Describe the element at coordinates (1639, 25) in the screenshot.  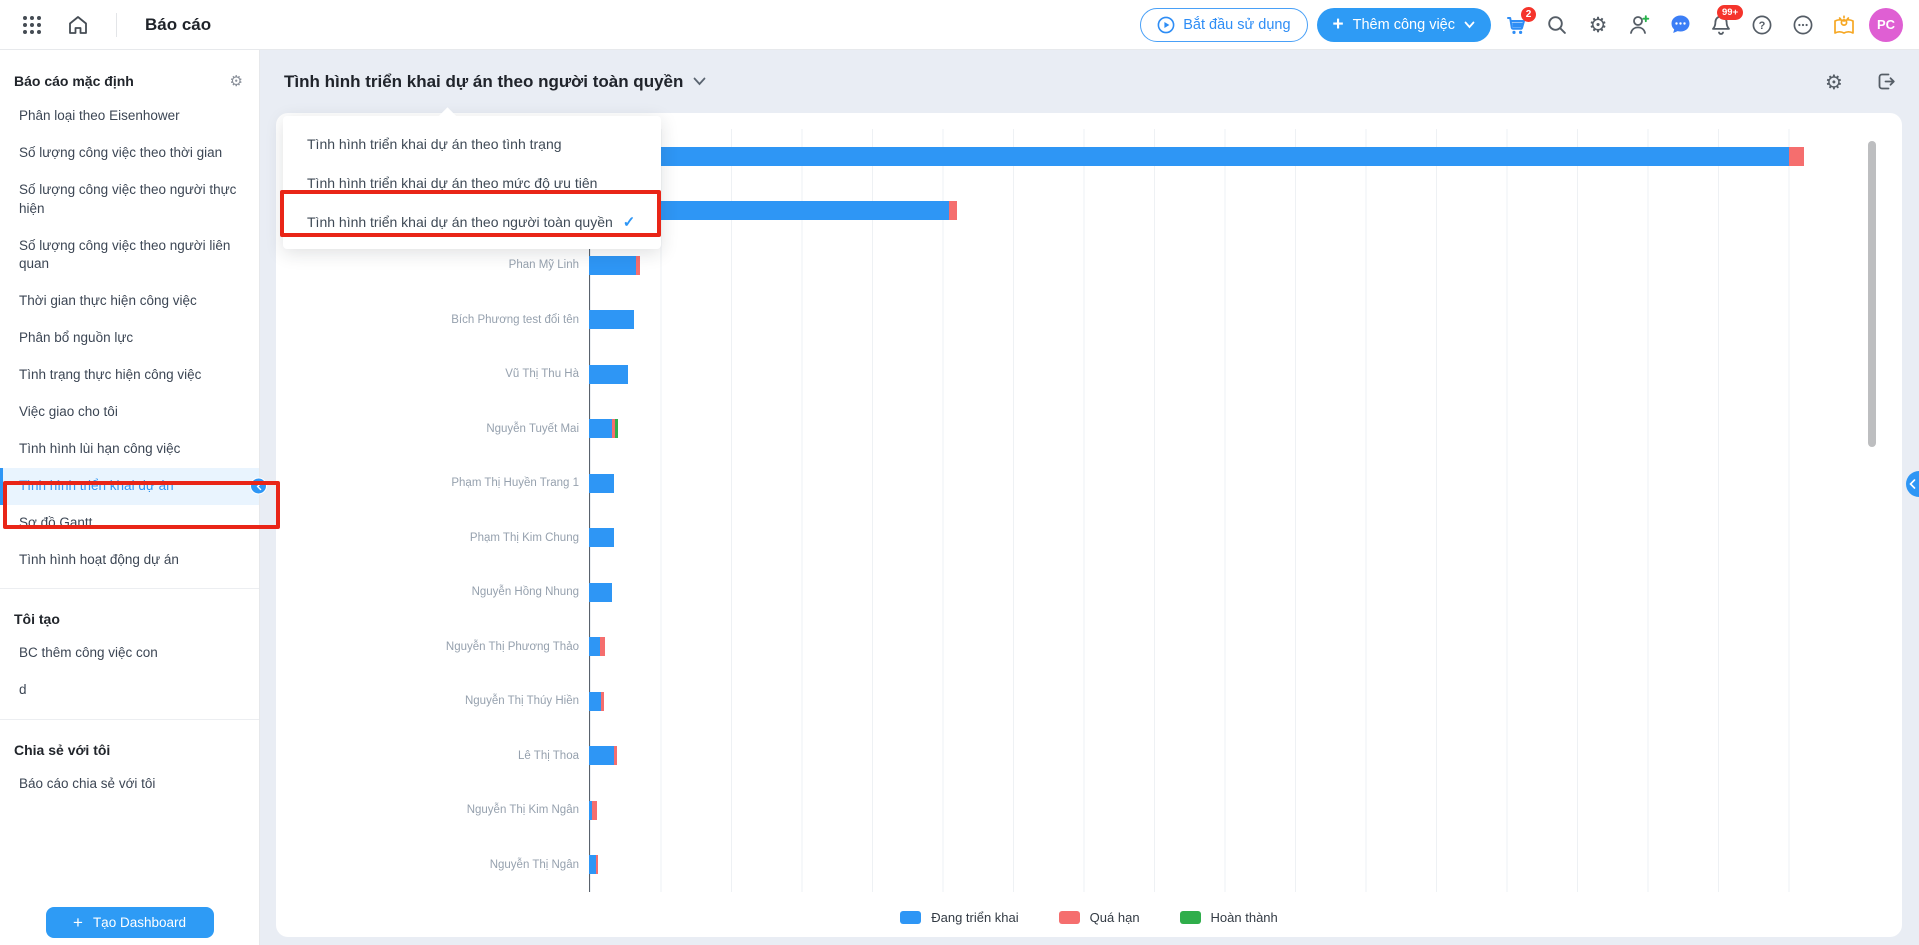
I see `add-user-icon` at that location.